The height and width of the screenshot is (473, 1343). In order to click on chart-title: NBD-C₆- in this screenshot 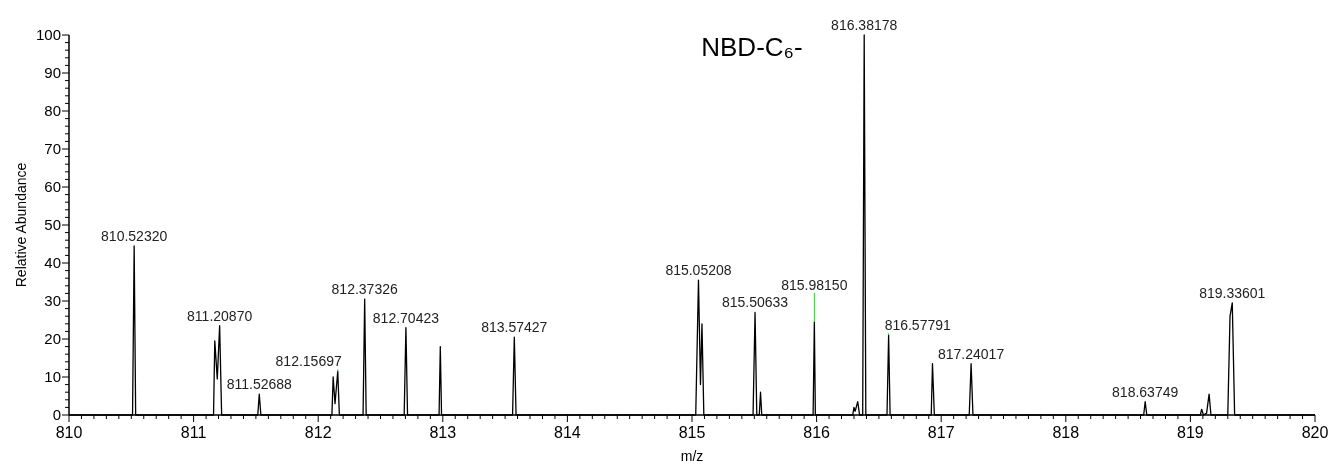, I will do `click(752, 47)`.